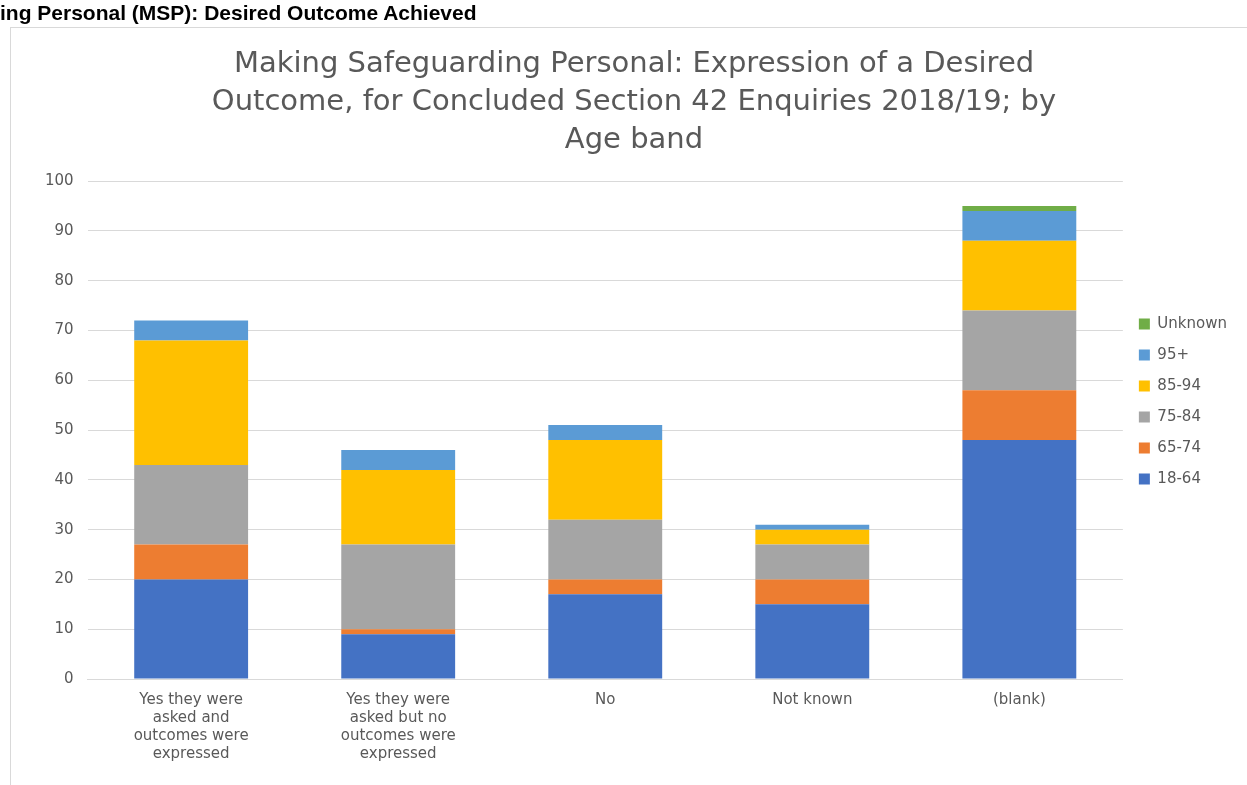  I want to click on y-tick-label: 80, so click(64, 279).